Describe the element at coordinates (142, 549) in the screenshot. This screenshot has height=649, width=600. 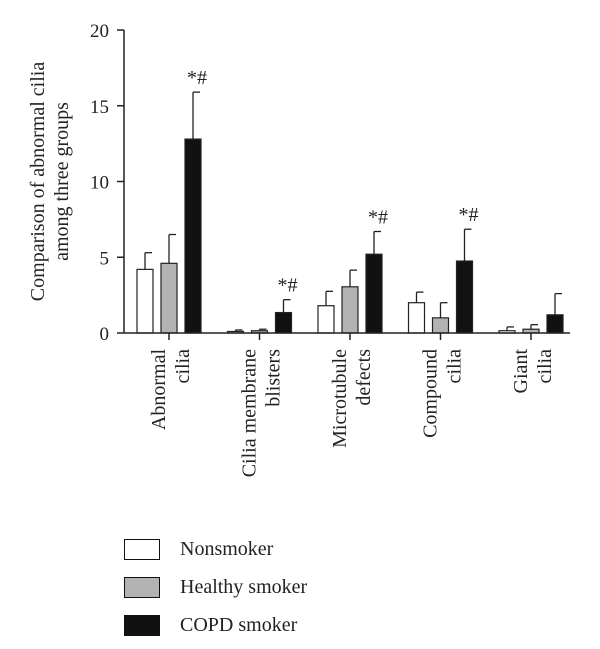
I see `legend-swatch-nonsmoker` at that location.